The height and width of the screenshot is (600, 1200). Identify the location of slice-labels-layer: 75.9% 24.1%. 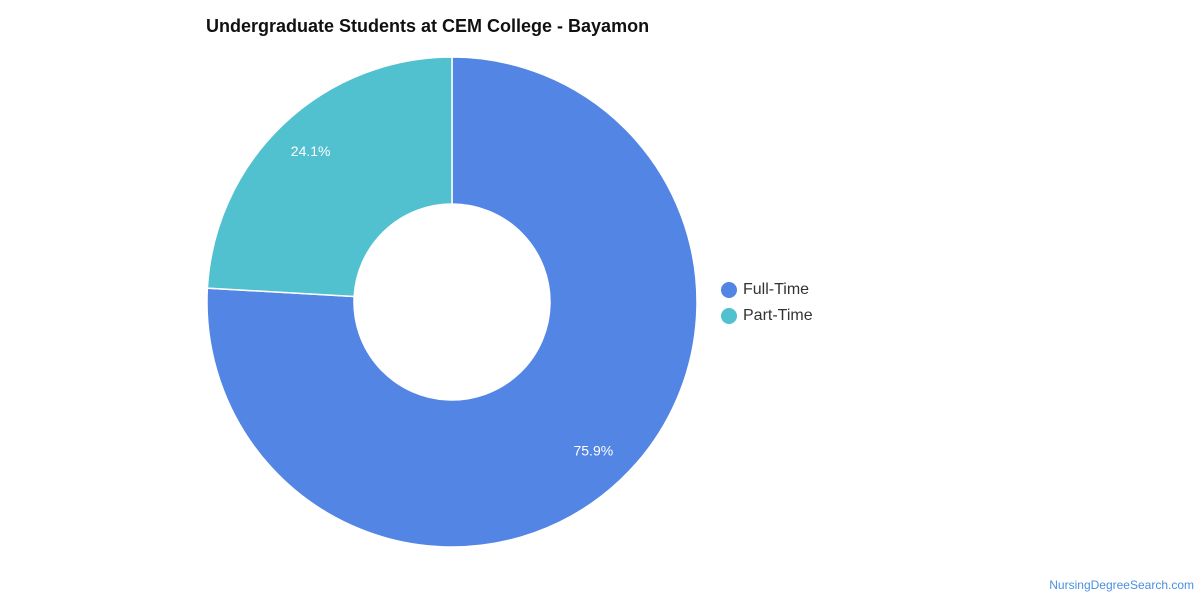
(452, 300).